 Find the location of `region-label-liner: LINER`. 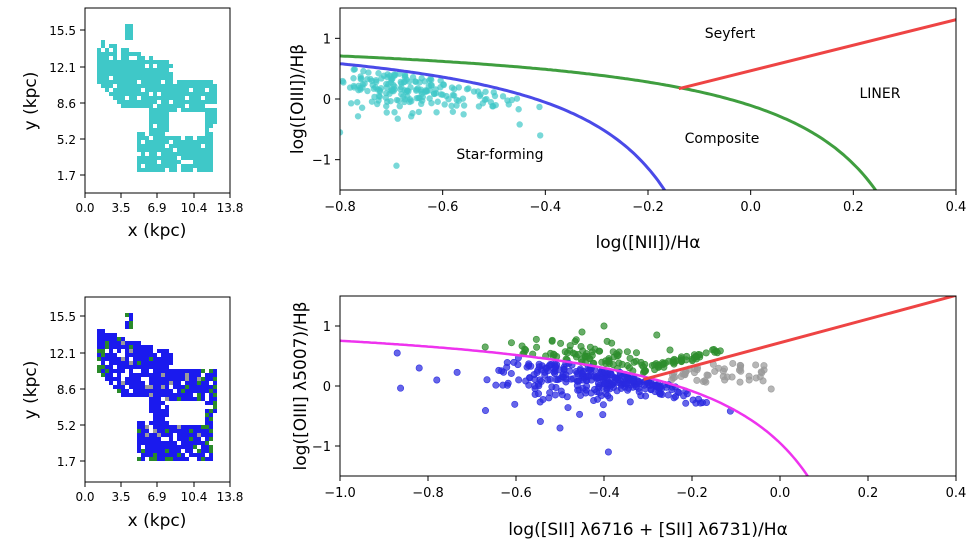

region-label-liner: LINER is located at coordinates (880, 94).